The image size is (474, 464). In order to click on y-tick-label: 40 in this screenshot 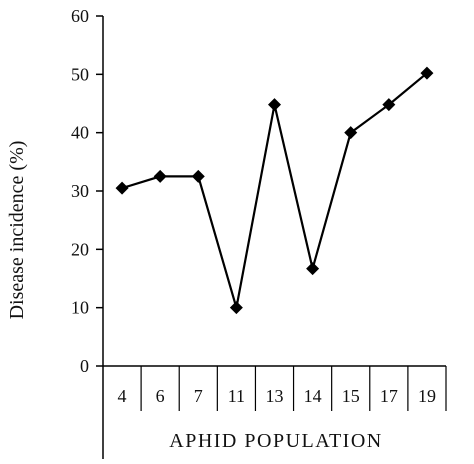, I will do `click(80, 133)`.